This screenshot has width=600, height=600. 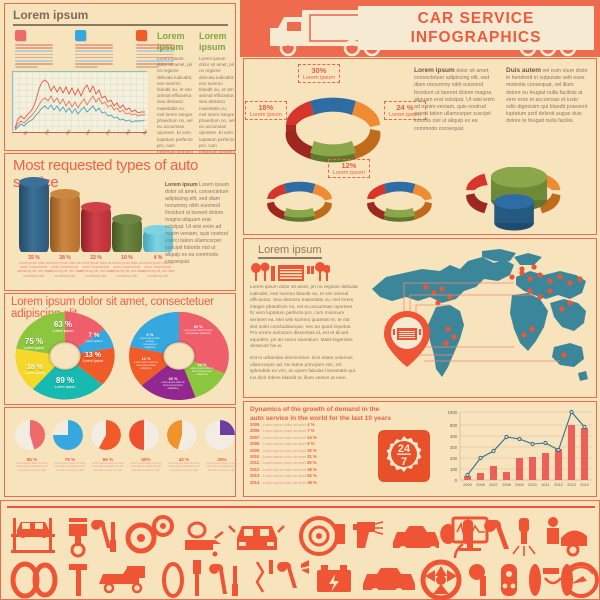 What do you see at coordinates (106, 435) in the screenshot?
I see `mini-pie-2-svg` at bounding box center [106, 435].